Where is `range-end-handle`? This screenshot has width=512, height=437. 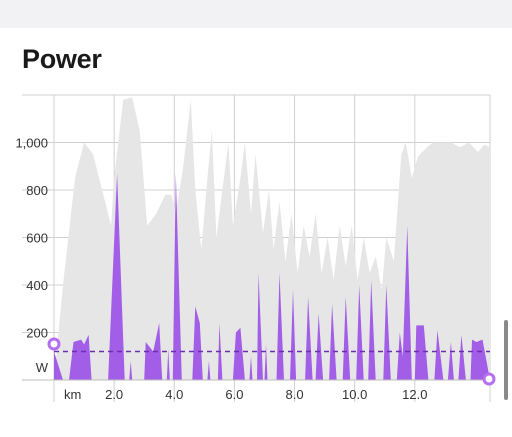 range-end-handle is located at coordinates (489, 379).